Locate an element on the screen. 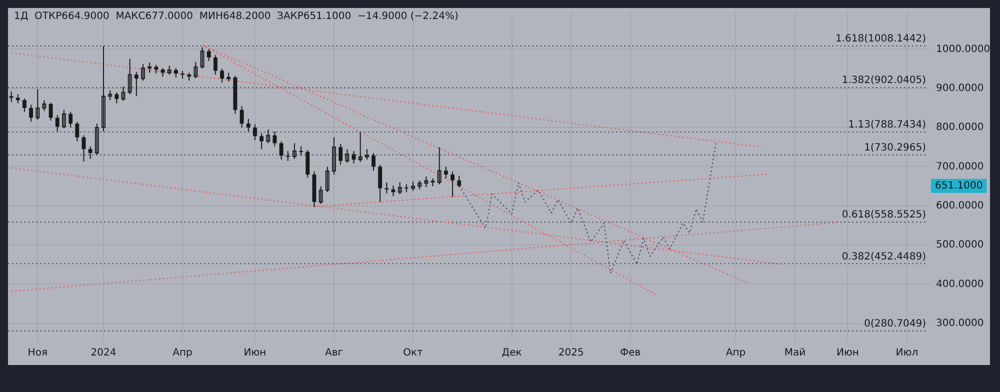  x-tick-label: Дек is located at coordinates (512, 353).